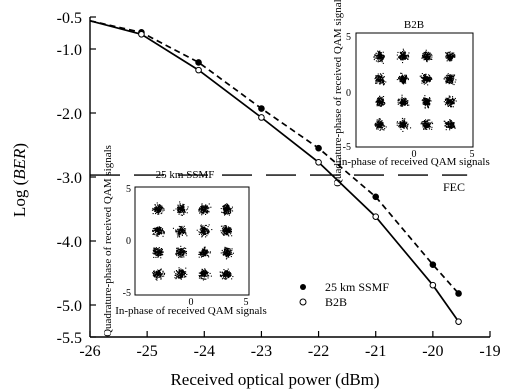  I want to click on y-tick-label: -4.0, so click(69, 242).